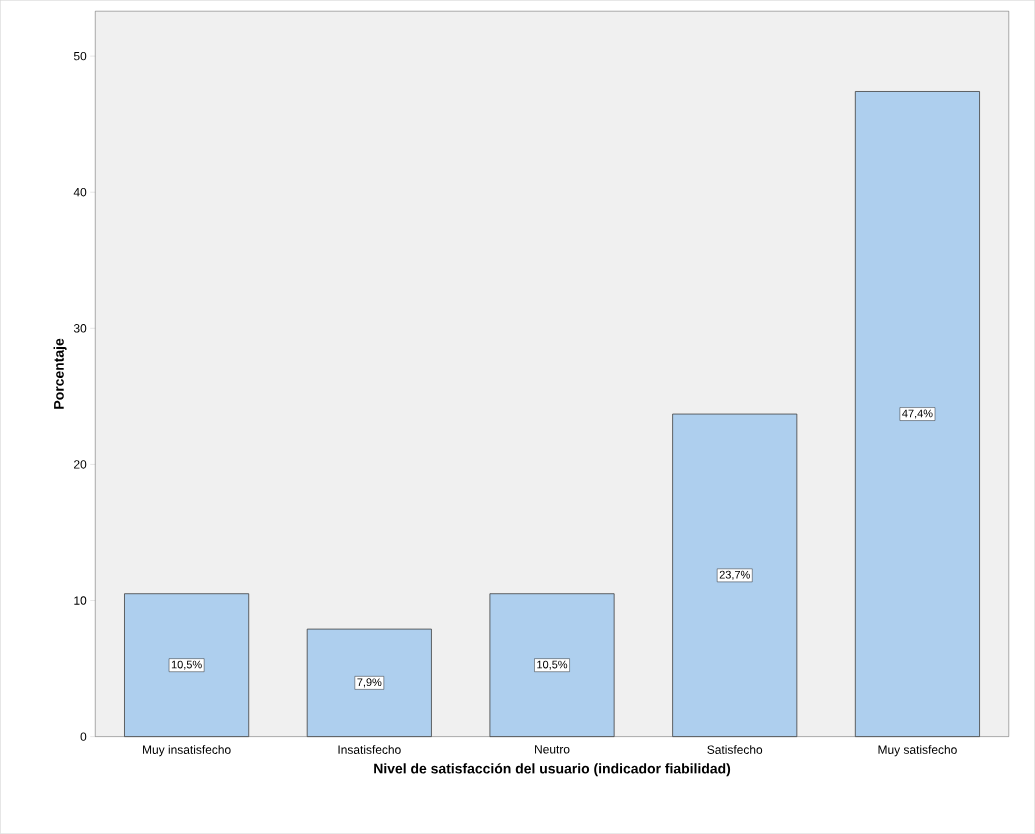 The image size is (1035, 834). What do you see at coordinates (80, 600) in the screenshot?
I see `y-tick-label: 10` at bounding box center [80, 600].